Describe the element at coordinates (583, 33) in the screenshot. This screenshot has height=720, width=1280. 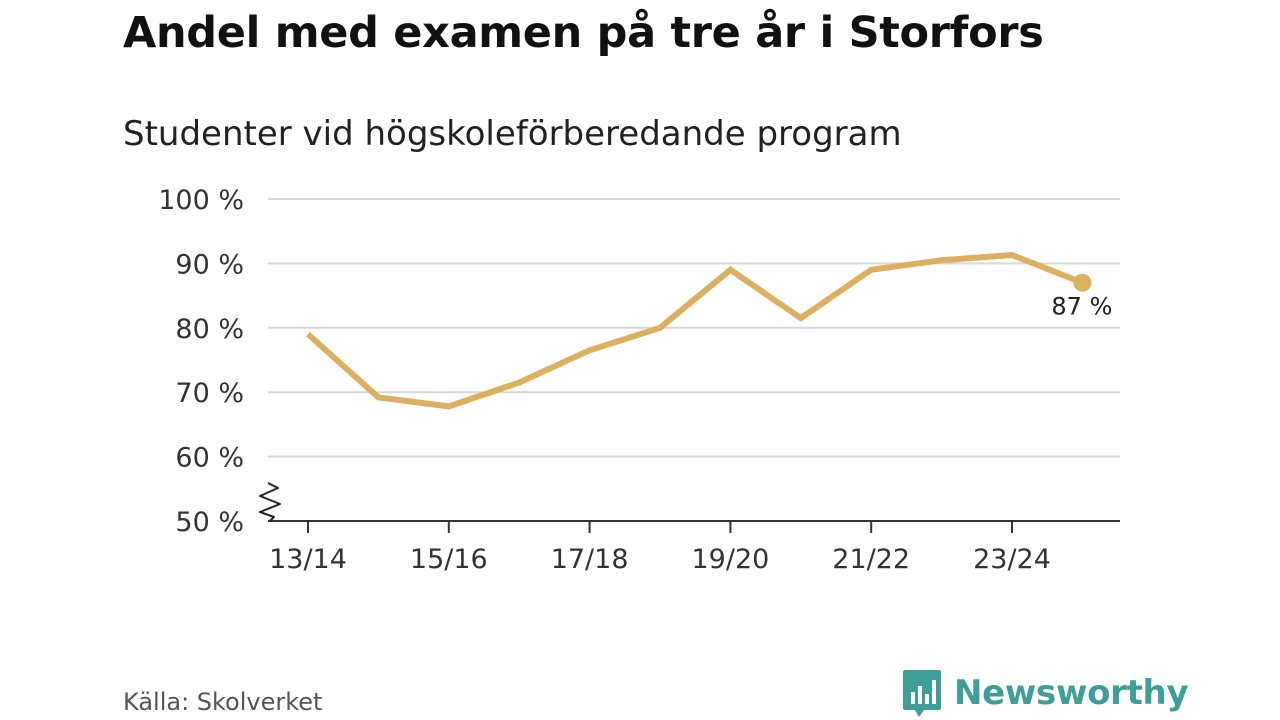
I see `chart-title: Andel med examen på tre år i Storfors` at that location.